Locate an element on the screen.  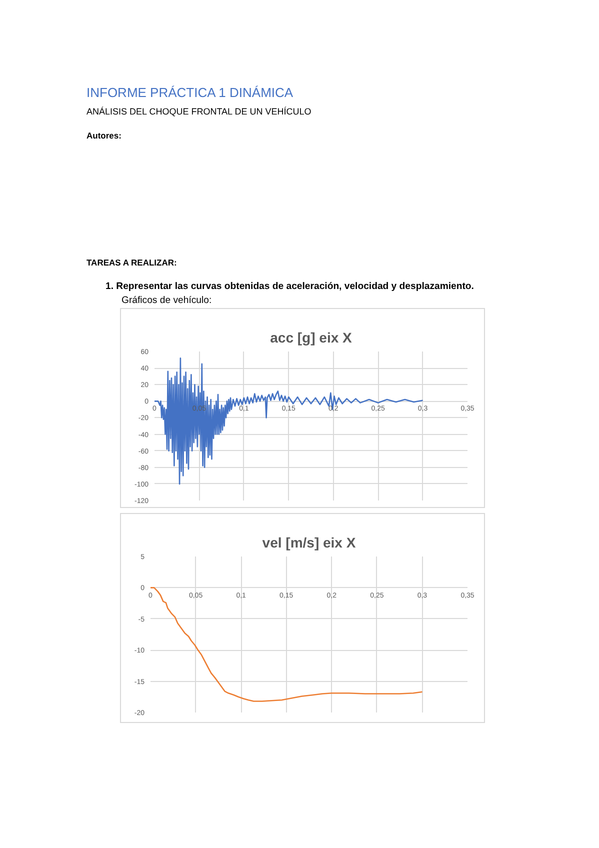
chart-title: acc [g] eix X is located at coordinates (311, 338).